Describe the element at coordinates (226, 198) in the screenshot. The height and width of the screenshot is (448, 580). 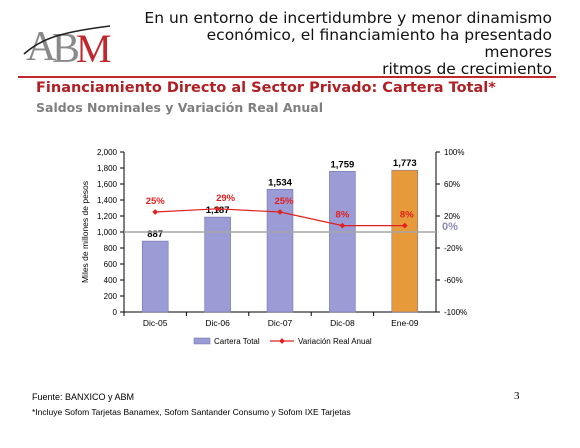
I see `variation-value-label: 29%` at that location.